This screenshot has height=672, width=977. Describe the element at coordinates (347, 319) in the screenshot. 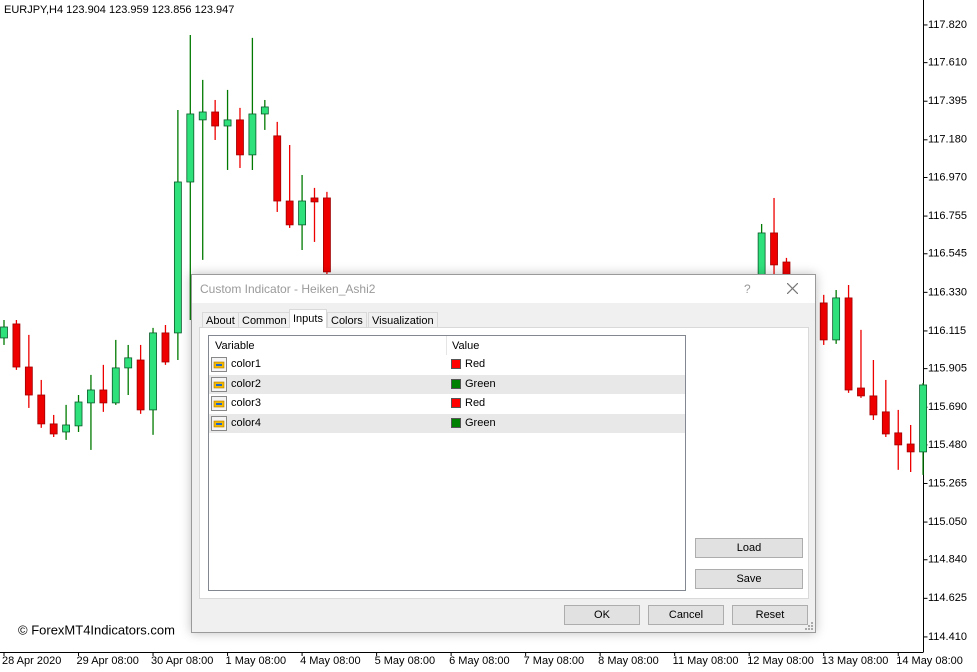

I see `tab: Colors` at that location.